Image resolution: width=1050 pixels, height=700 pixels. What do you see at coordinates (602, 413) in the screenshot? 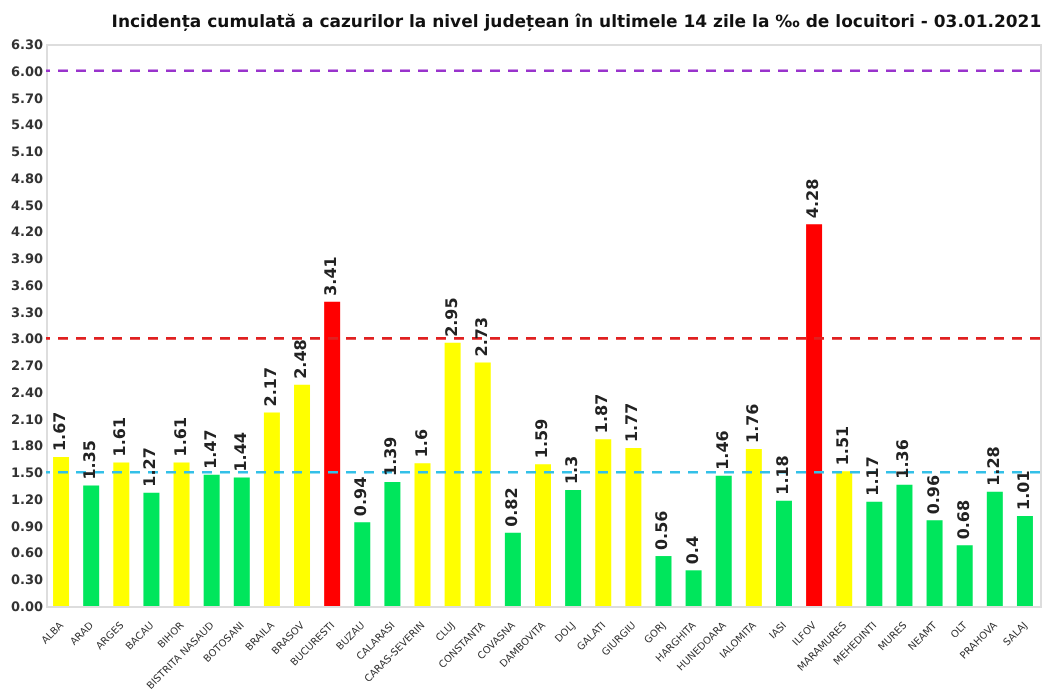
I see `data-label: 1.87` at bounding box center [602, 413].